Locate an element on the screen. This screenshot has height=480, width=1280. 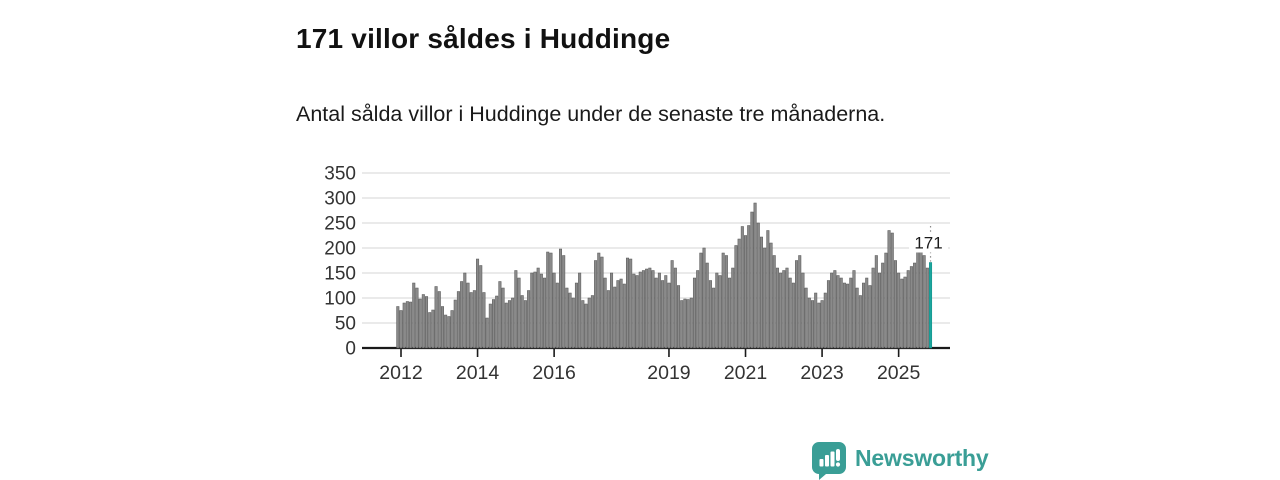
x-axis-label: 2019 is located at coordinates (668, 373).